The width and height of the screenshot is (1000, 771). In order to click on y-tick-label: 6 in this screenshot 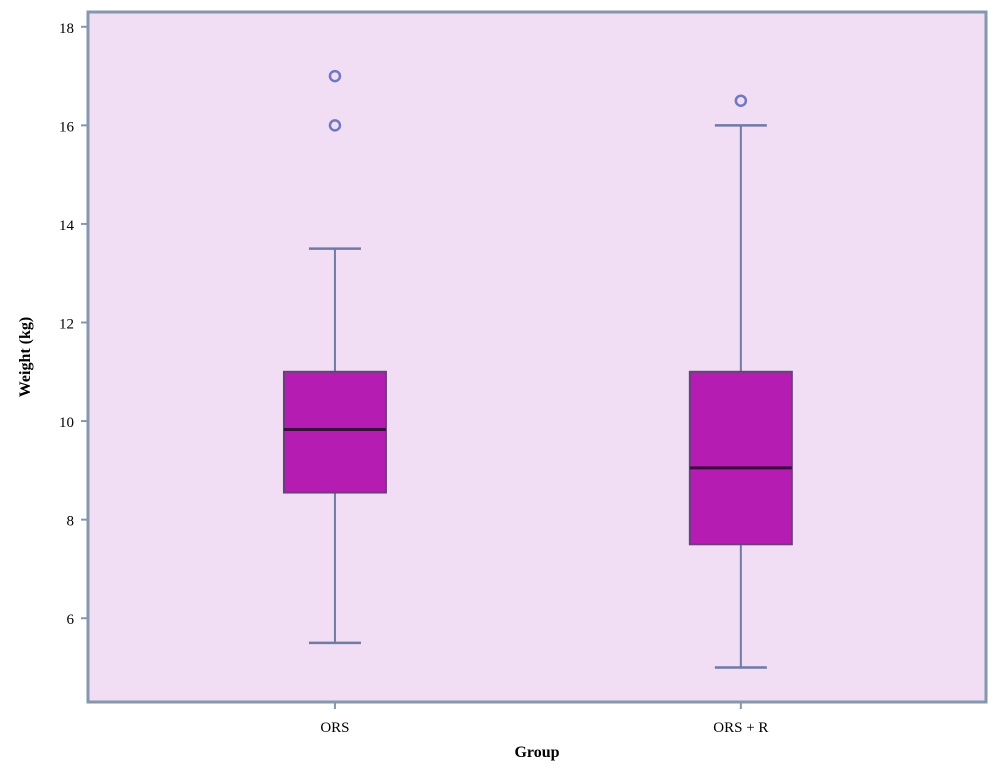, I will do `click(71, 620)`.